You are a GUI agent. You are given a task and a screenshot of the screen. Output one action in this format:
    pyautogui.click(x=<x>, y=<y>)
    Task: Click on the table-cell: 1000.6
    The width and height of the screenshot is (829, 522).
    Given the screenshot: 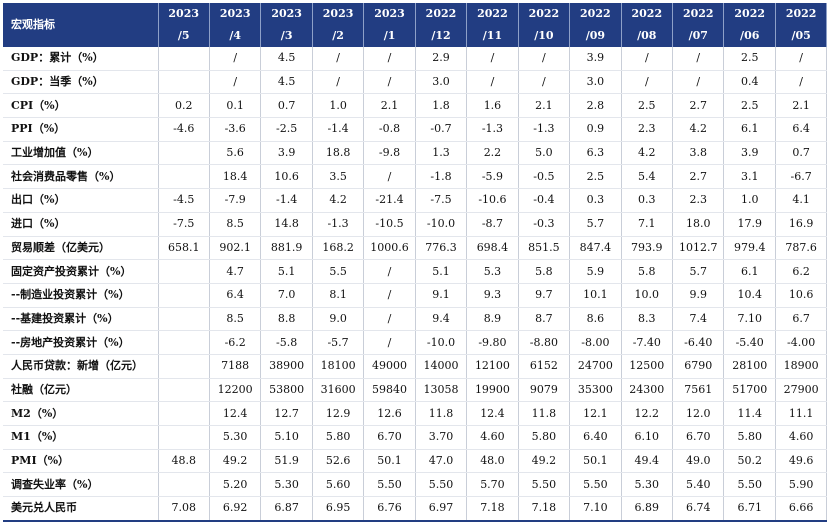 What is the action you would take?
    pyautogui.click(x=389, y=248)
    